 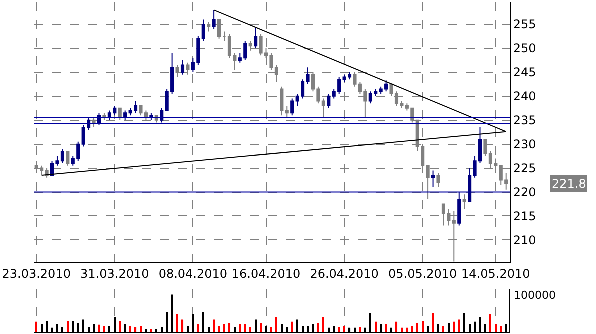 What do you see at coordinates (193, 274) in the screenshot?
I see `x-tick-label: 08.04.2010` at bounding box center [193, 274].